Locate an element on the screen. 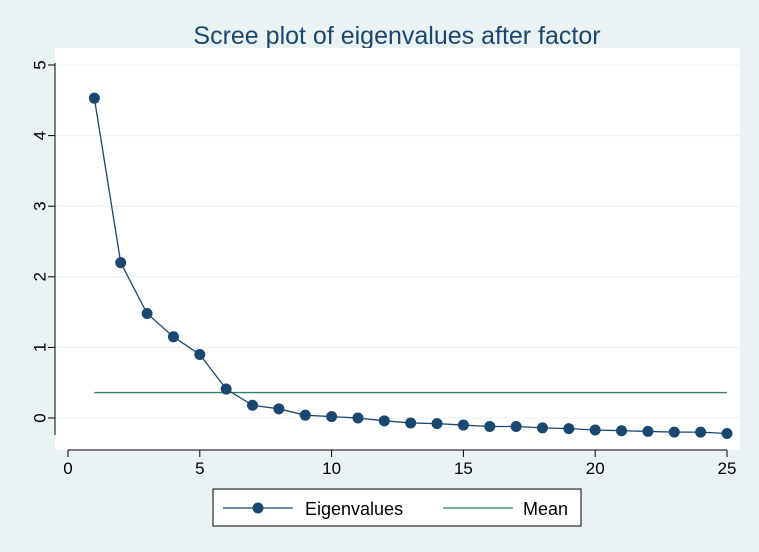 The height and width of the screenshot is (552, 759). x-tick-label: 20 is located at coordinates (595, 468).